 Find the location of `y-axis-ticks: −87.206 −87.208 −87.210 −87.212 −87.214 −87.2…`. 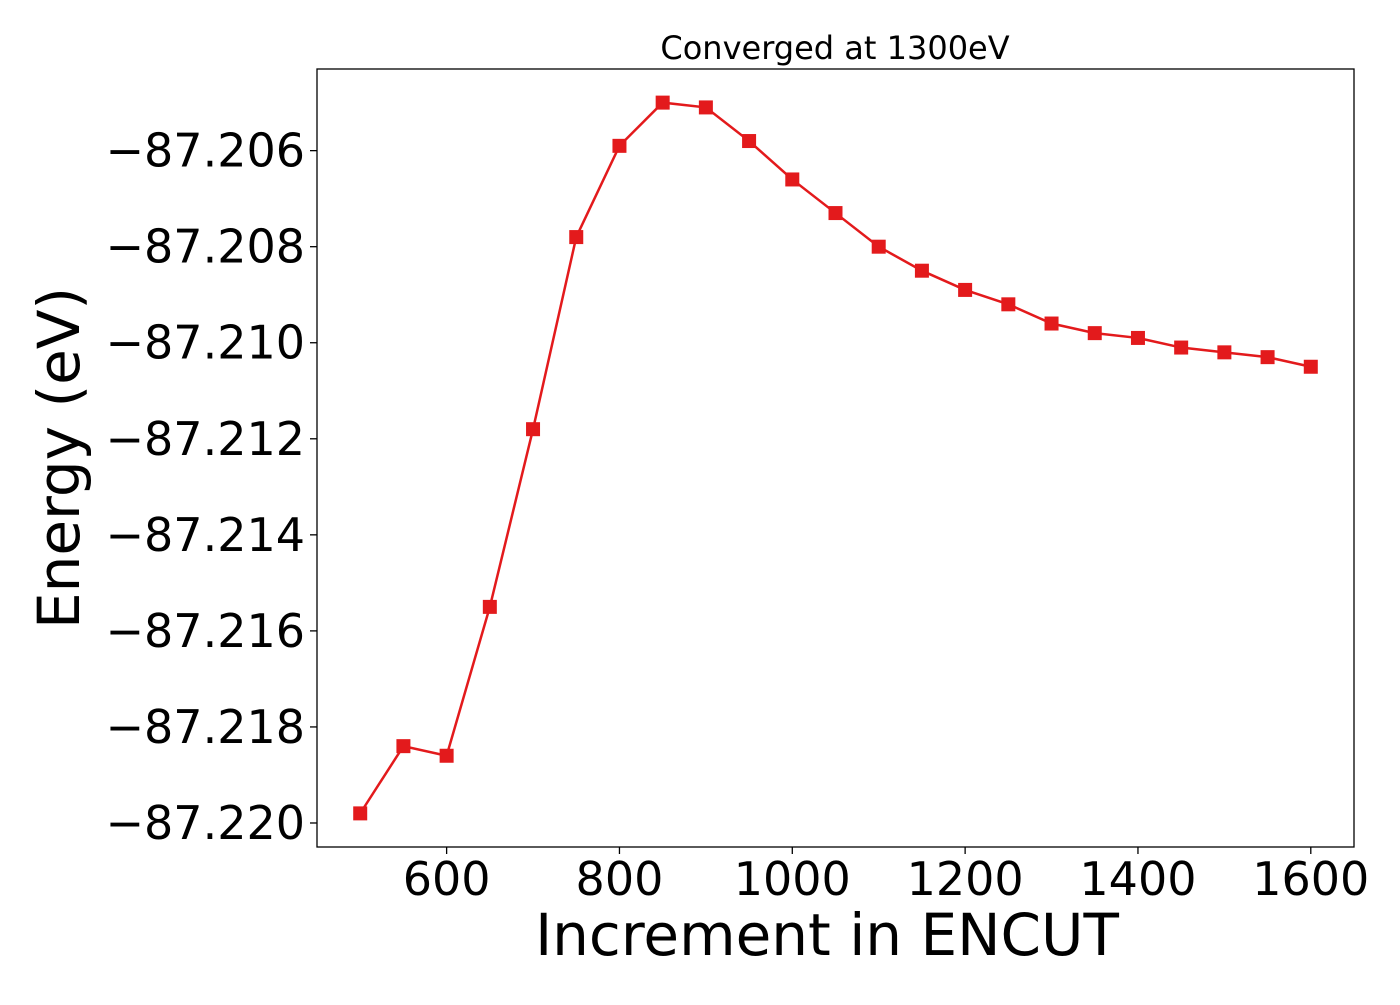

y-axis-ticks: −87.206 −87.208 −87.210 −87.212 −87.214 −87.2… is located at coordinates (211, 487).